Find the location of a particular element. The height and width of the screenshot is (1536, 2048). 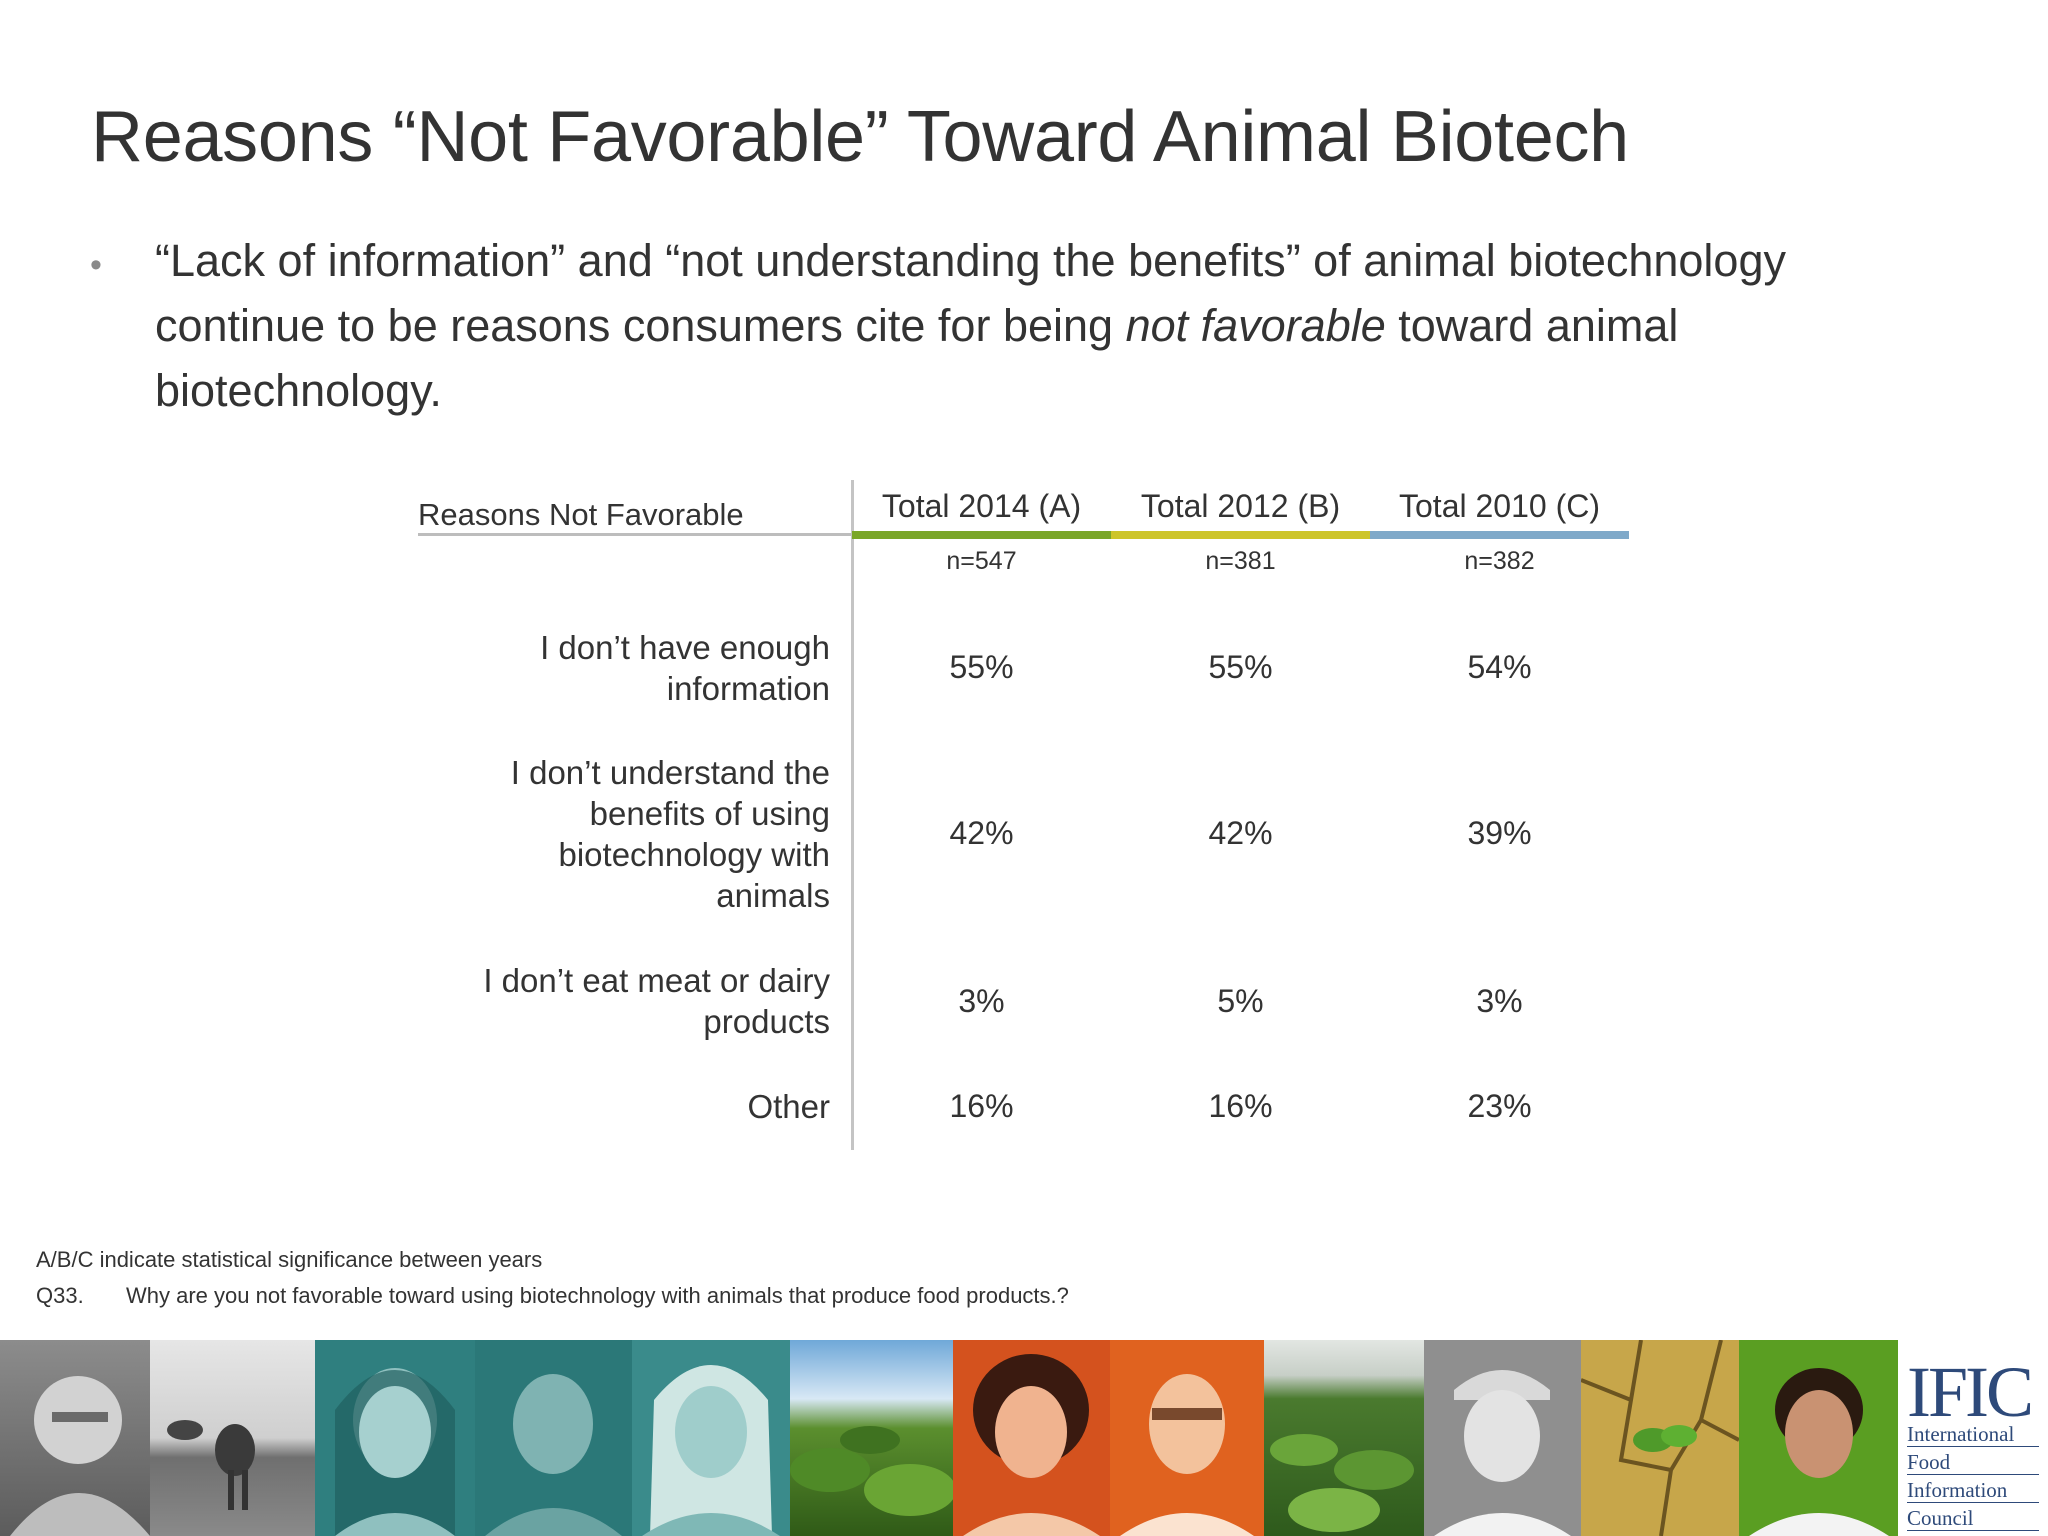

cell-r3-2012: 5% is located at coordinates (1240, 1001).